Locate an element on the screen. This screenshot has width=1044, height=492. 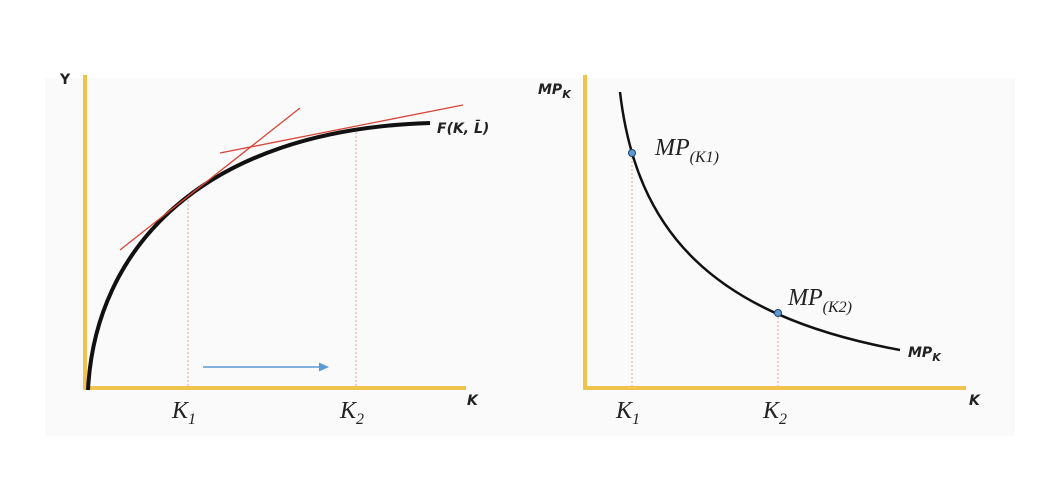
curve-label: F(K, L̄) is located at coordinates (463, 127).